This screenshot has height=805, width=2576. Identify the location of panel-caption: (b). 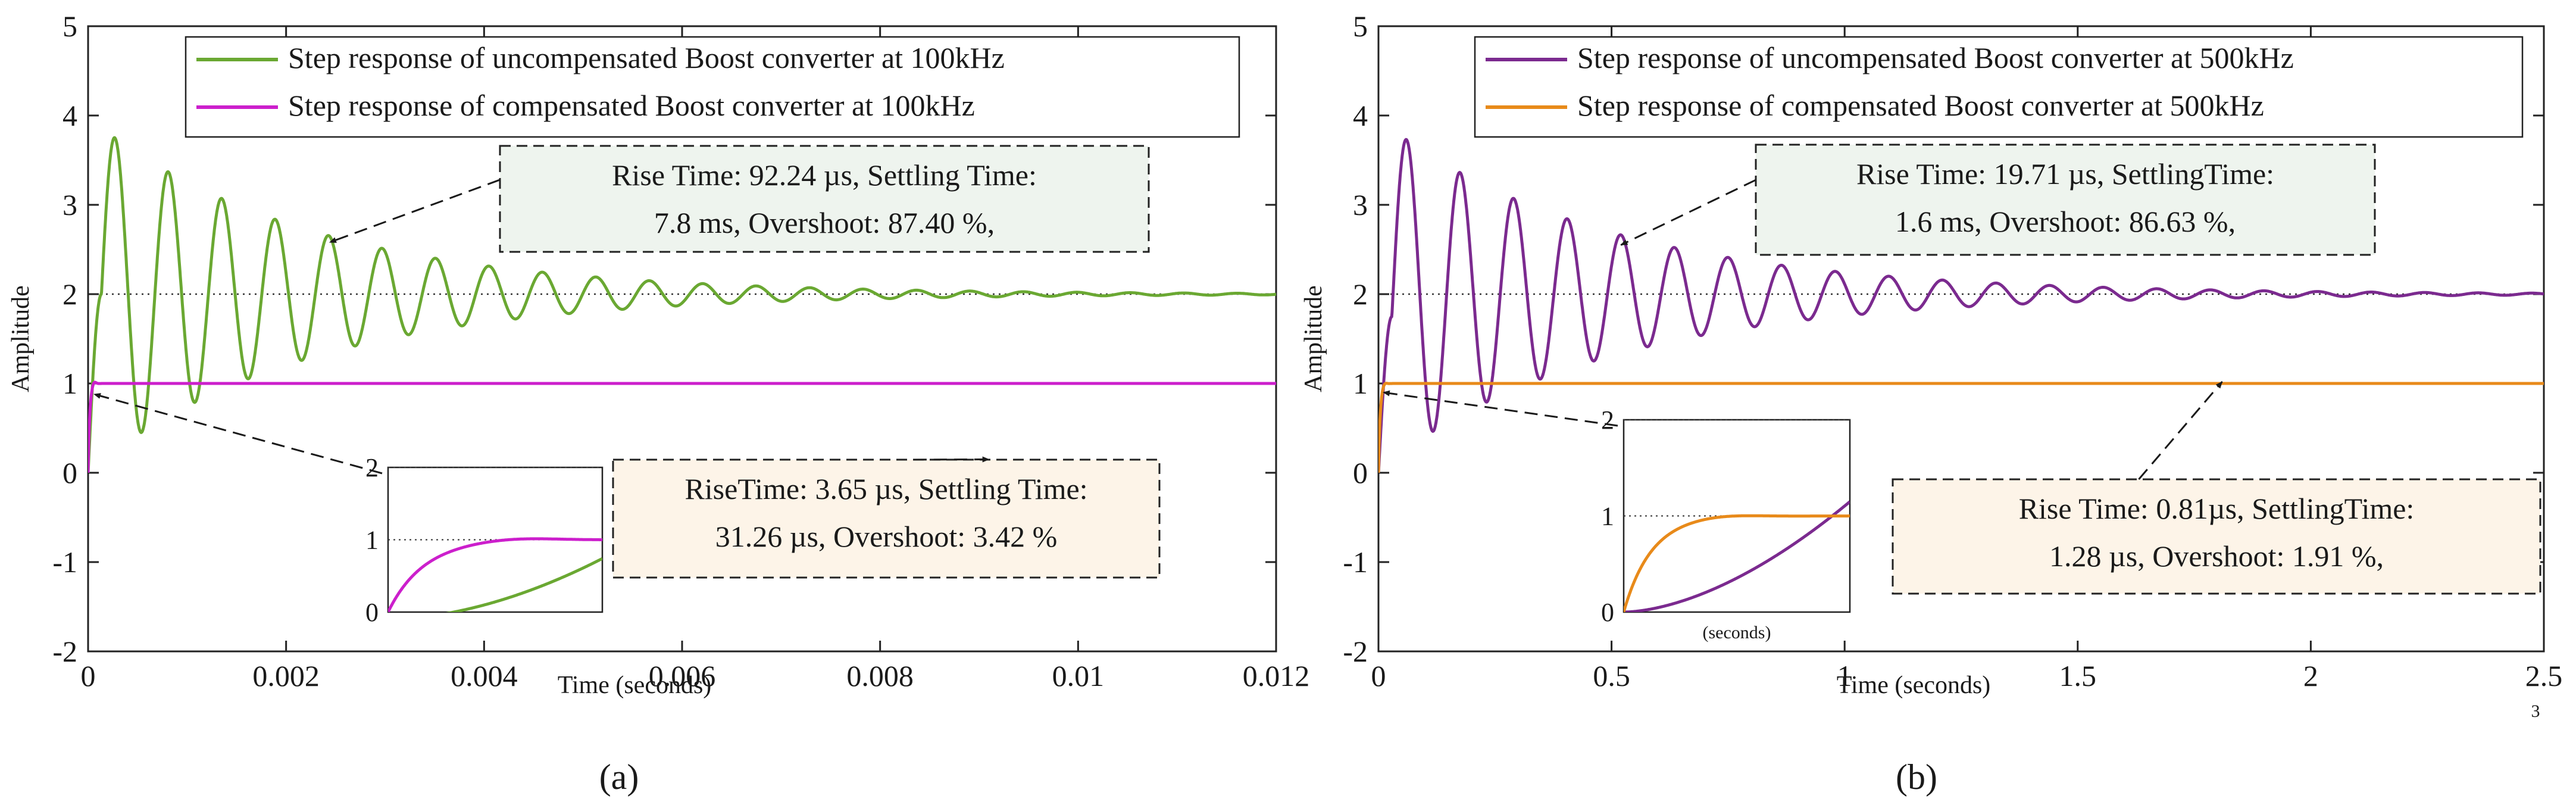
(1916, 777).